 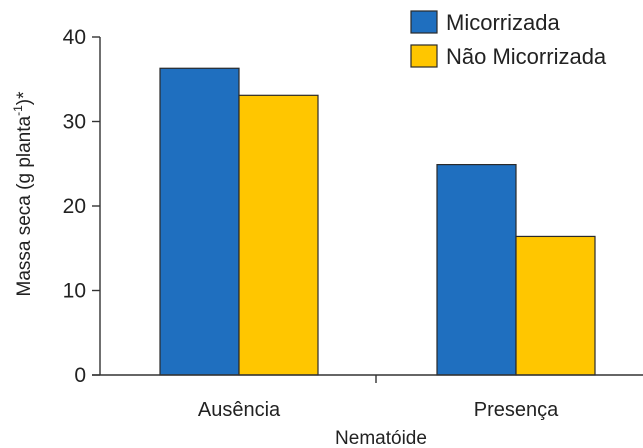 I want to click on x-axis-title: Nematóide, so click(x=381, y=438).